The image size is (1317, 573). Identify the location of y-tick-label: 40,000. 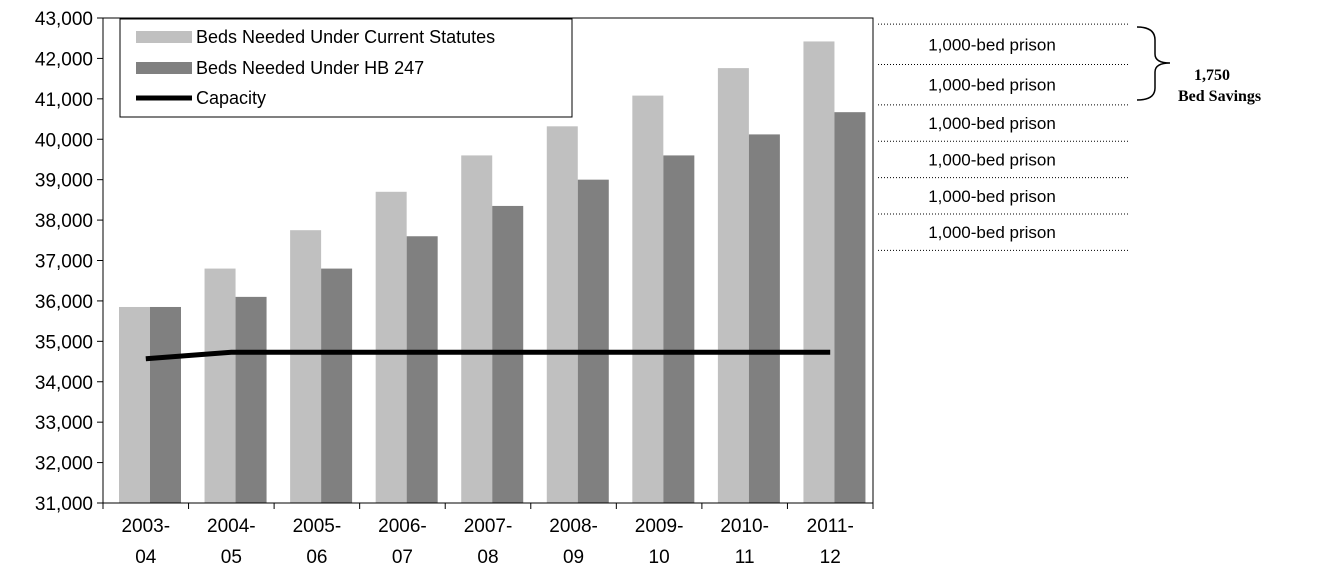
(64, 140).